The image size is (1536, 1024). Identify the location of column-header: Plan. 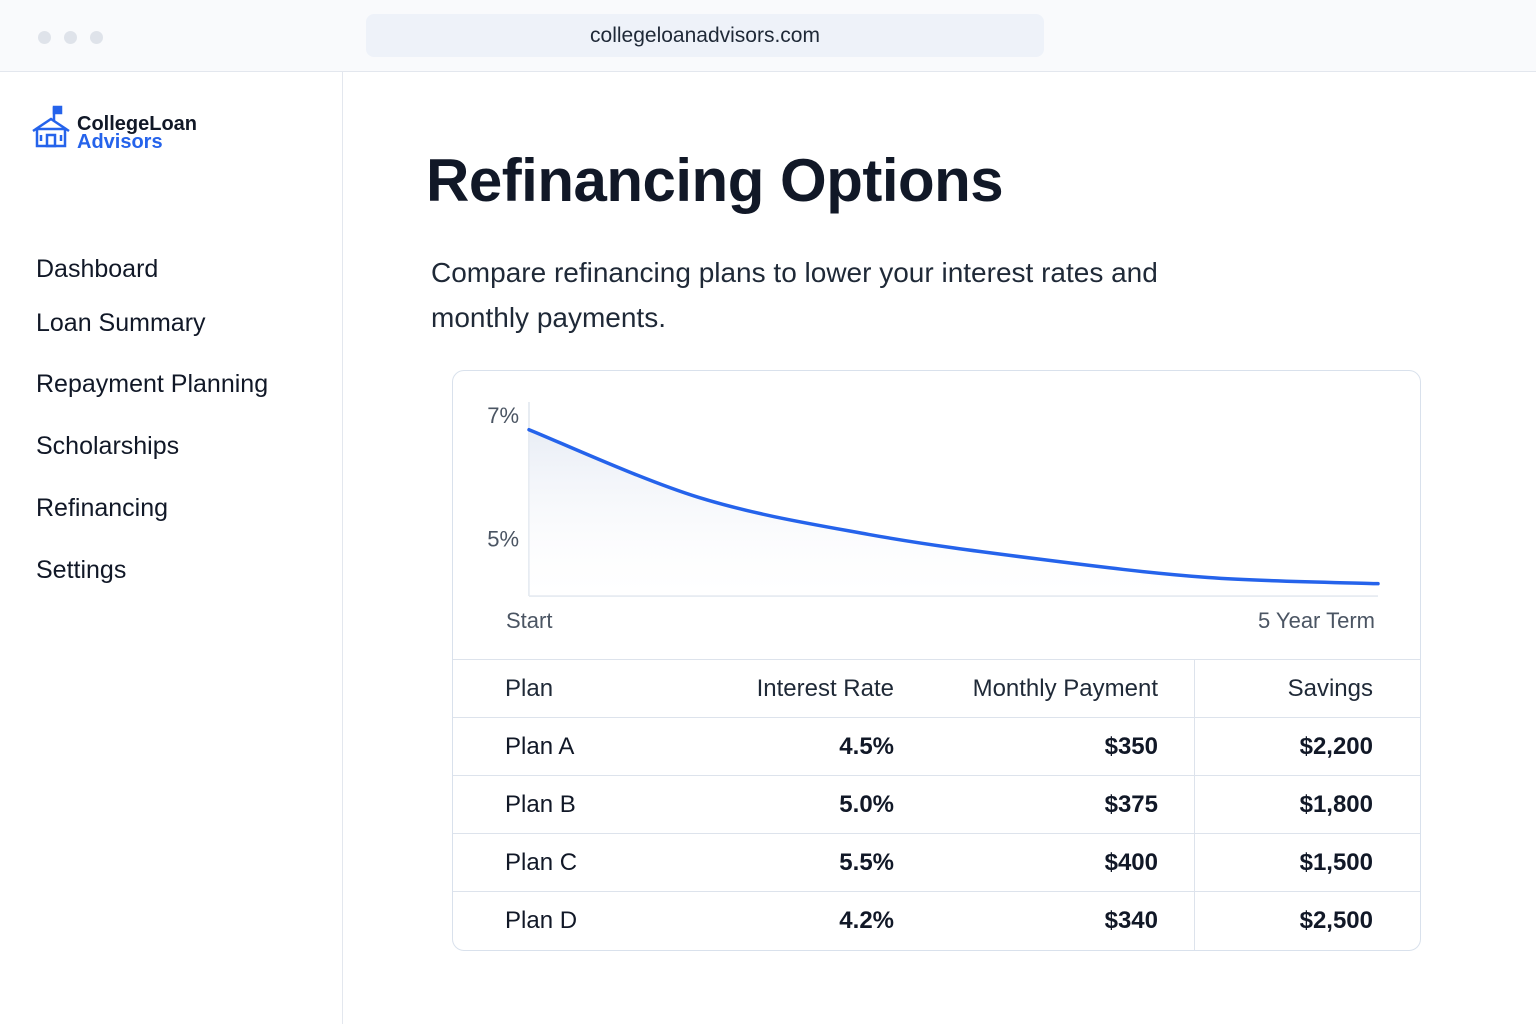
(529, 688).